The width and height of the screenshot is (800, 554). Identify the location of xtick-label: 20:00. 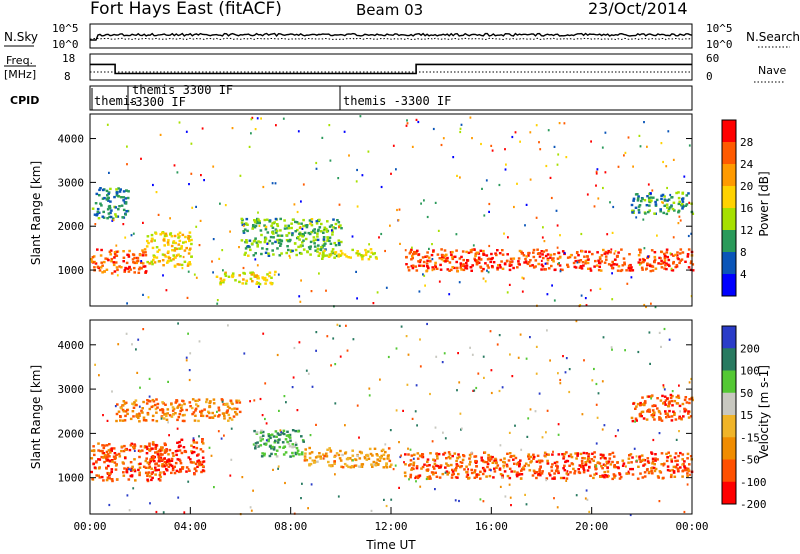
(591, 526).